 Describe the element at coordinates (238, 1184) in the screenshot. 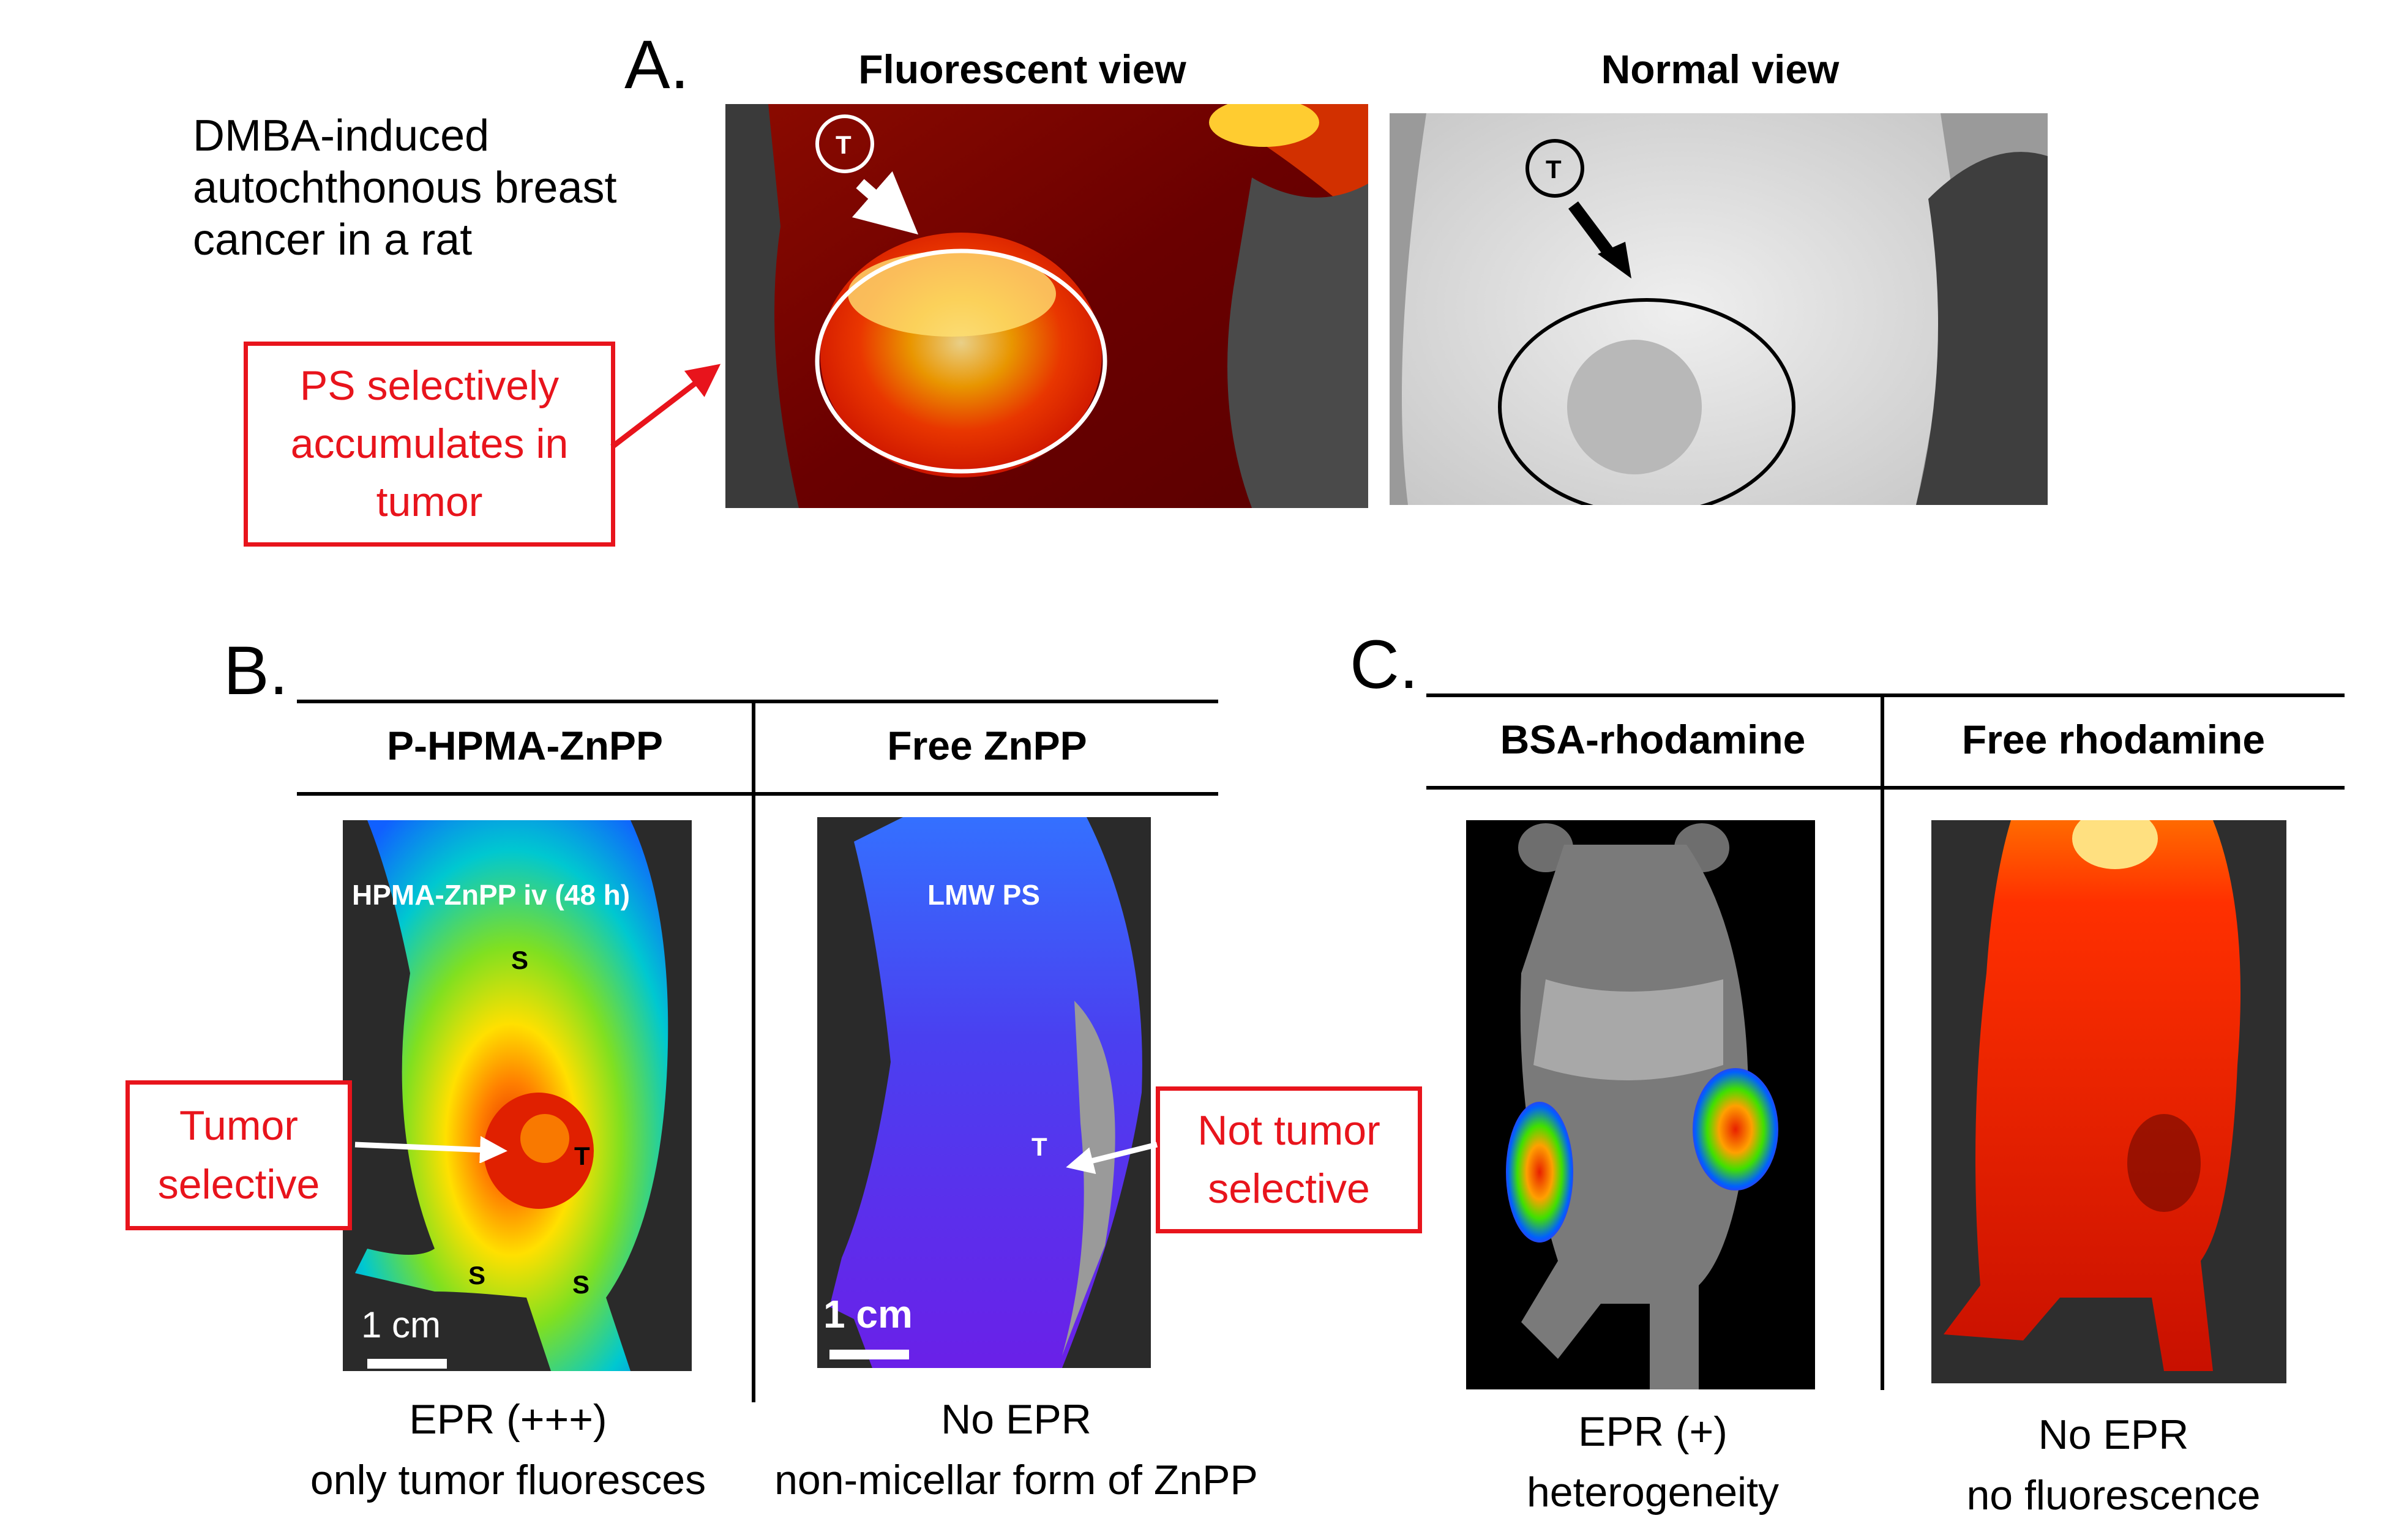

I see `tumor-selective-line-2: selective` at that location.